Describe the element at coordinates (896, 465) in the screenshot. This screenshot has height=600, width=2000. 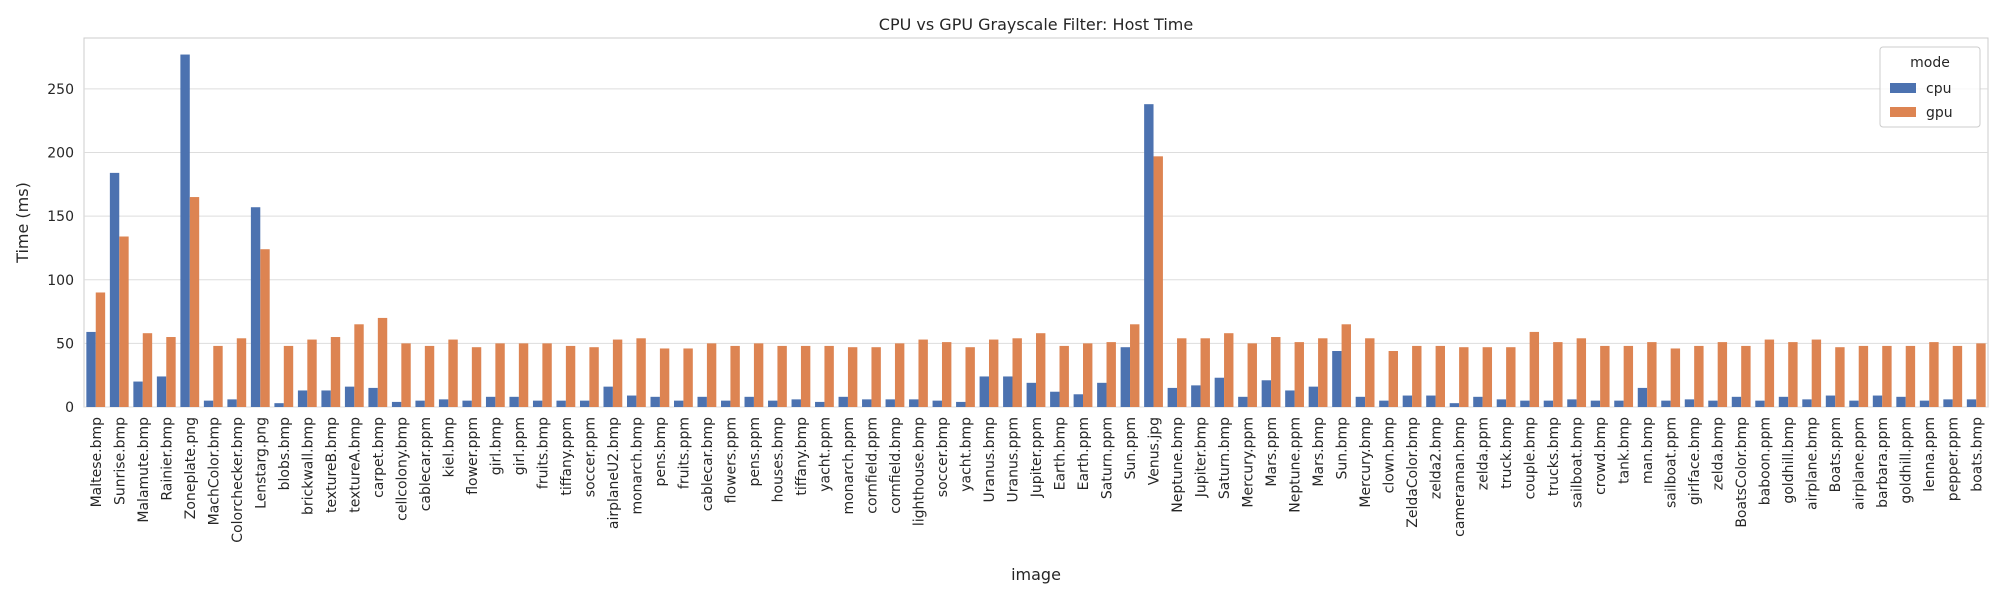
I see `x-tick-label: cornfield.bmp` at that location.